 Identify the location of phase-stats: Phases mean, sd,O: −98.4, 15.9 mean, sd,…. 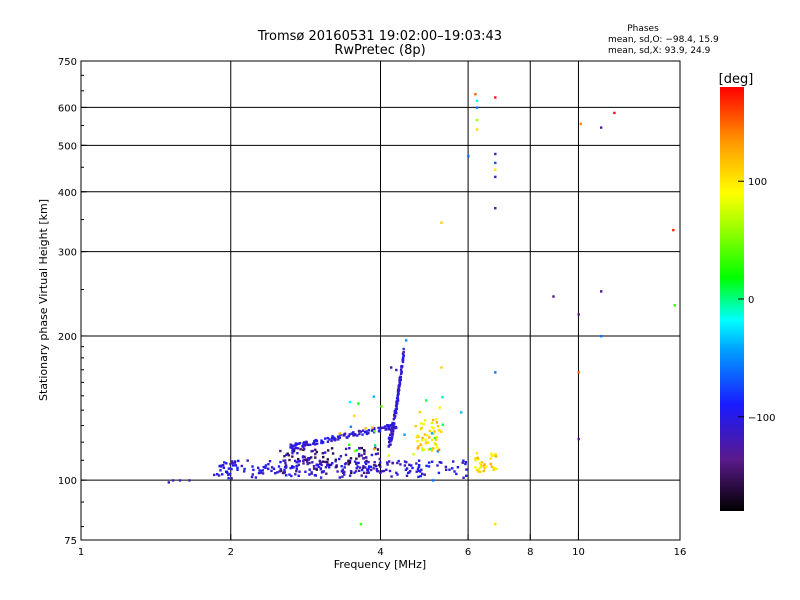
(663, 40).